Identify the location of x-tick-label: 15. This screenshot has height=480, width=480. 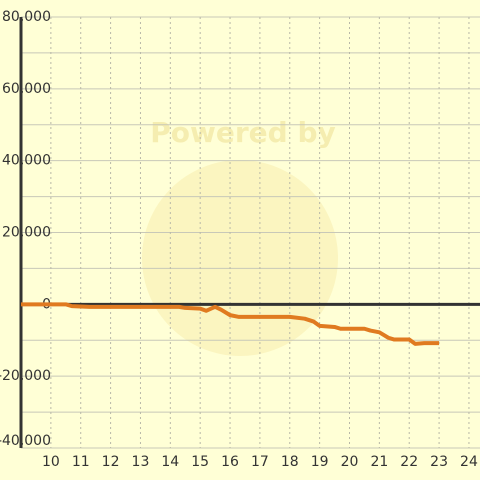
(200, 462).